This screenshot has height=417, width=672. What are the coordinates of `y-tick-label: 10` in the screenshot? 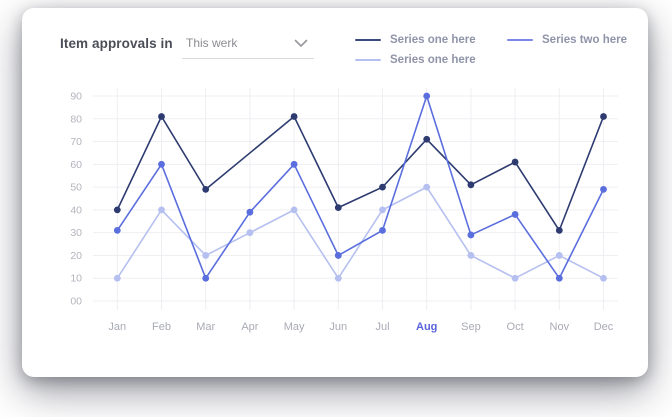 It's located at (76, 279).